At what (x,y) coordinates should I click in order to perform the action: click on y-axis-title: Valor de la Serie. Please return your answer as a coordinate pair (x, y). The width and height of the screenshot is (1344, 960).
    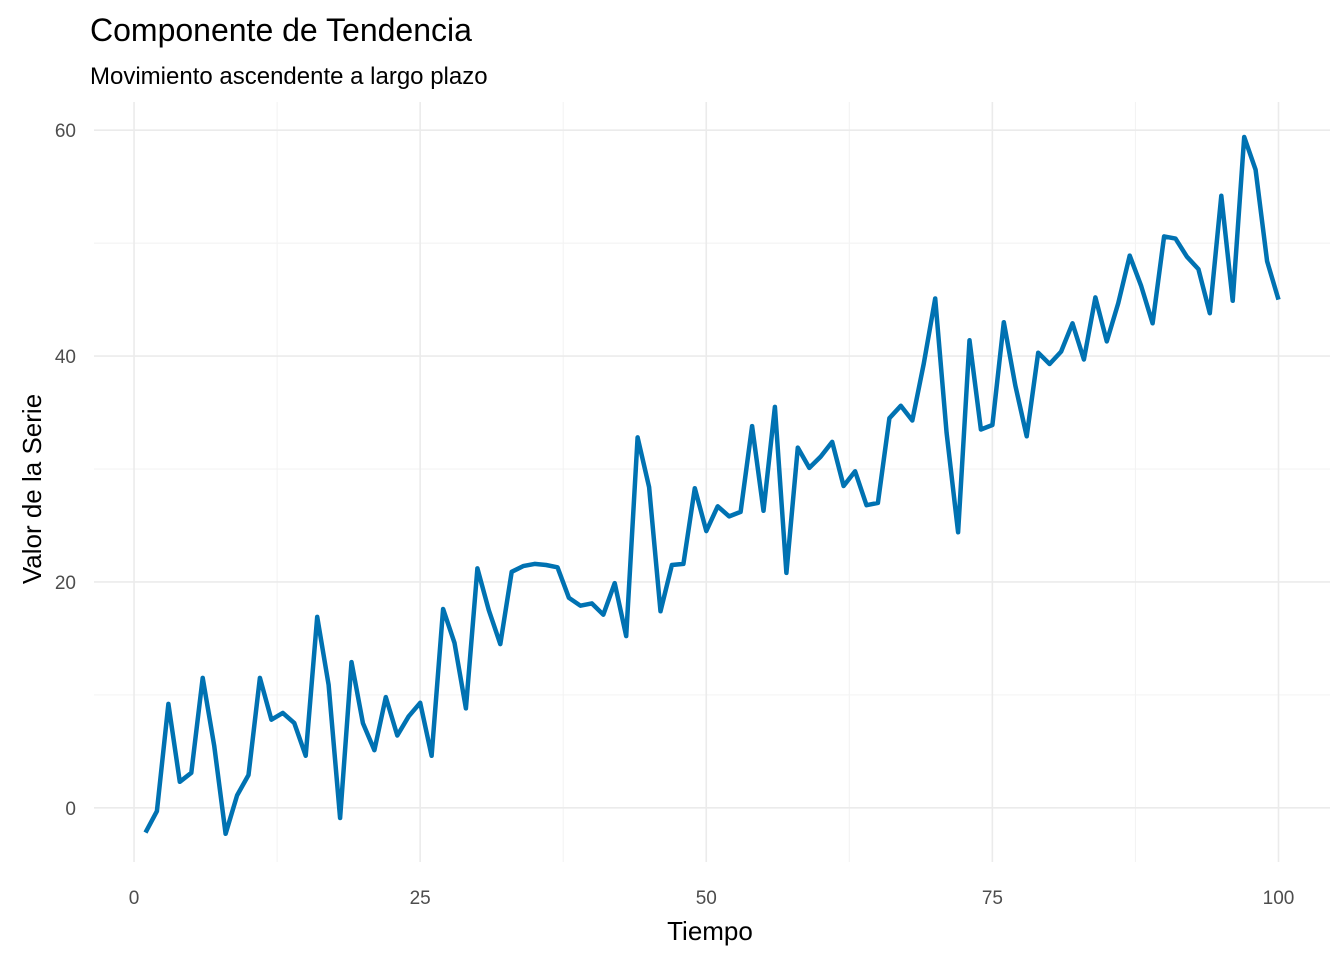
    Looking at the image, I should click on (32, 489).